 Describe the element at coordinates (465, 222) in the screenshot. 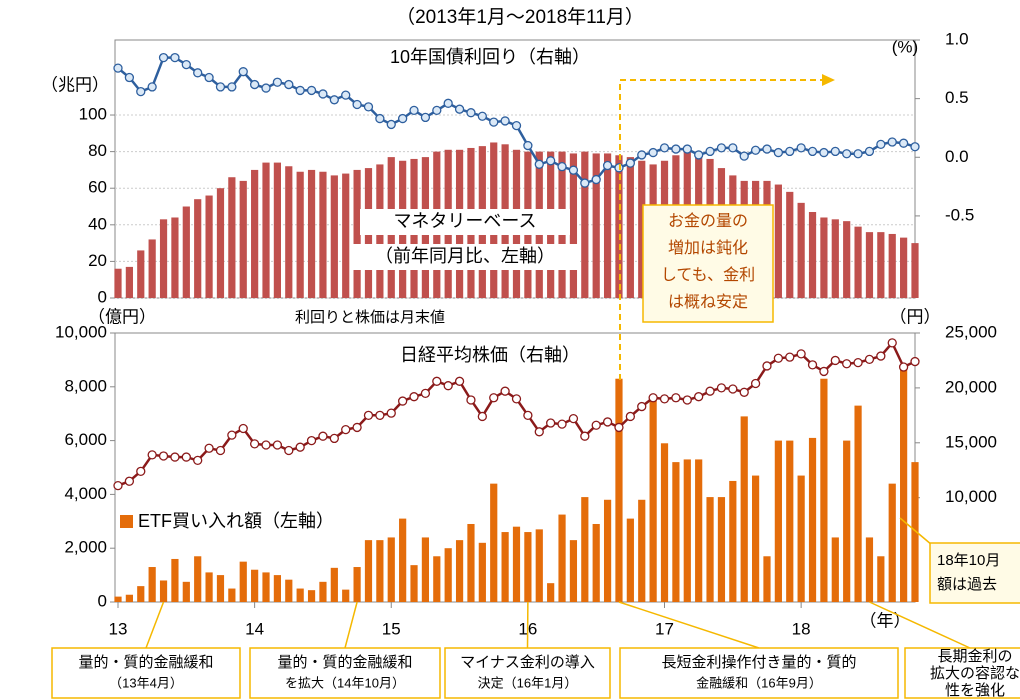

I see `label-bg` at that location.